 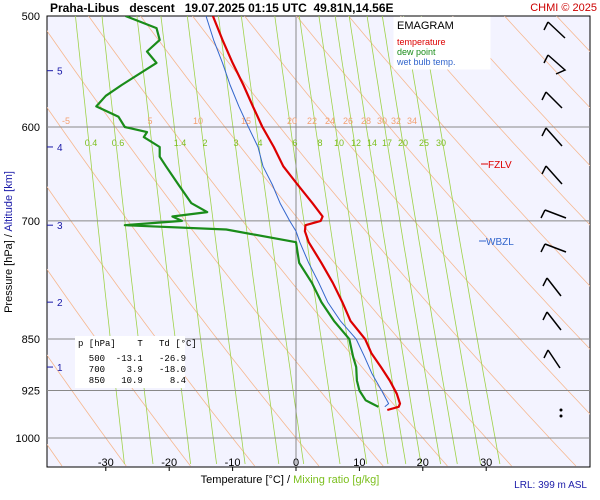 What do you see at coordinates (500, 242) in the screenshot?
I see `wbzl-label: WBZL` at bounding box center [500, 242].